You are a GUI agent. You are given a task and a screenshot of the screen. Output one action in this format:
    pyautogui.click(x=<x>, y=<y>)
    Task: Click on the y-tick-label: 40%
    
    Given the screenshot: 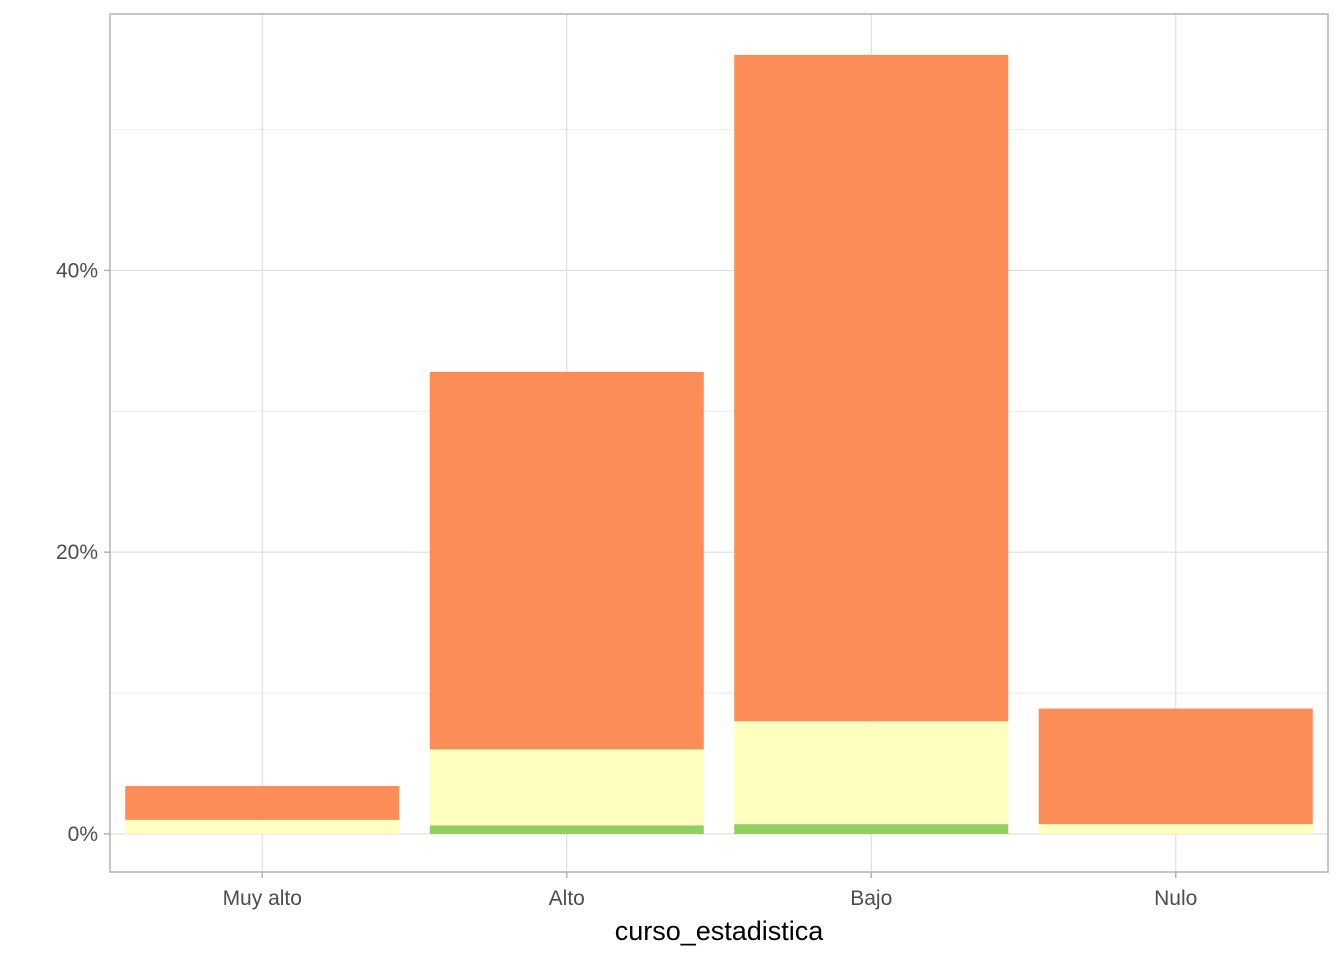 What is the action you would take?
    pyautogui.click(x=77, y=270)
    